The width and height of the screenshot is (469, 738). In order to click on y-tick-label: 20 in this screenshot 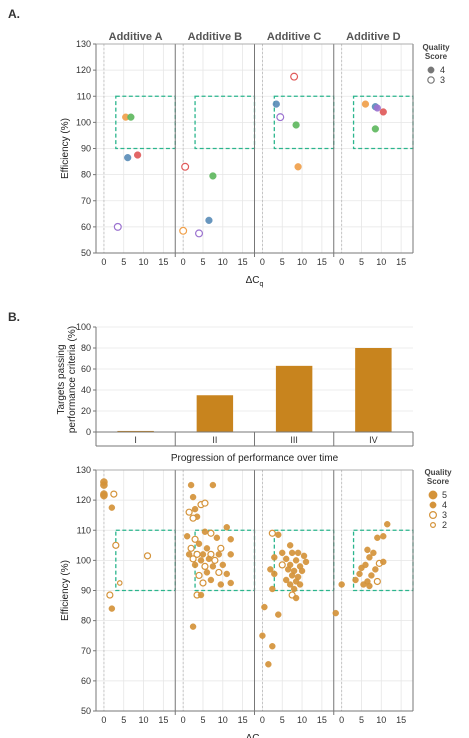, I will do `click(86, 411)`.